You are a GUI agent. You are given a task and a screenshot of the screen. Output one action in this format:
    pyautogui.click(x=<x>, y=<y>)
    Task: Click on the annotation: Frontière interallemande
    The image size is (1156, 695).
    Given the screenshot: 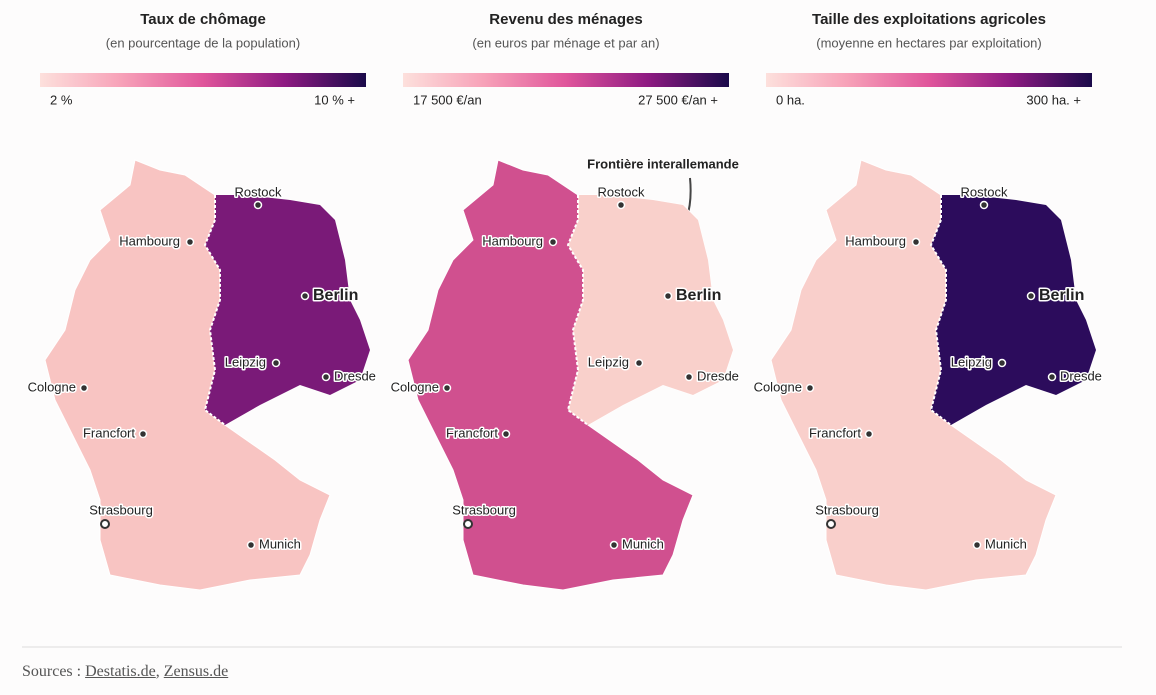 What is the action you would take?
    pyautogui.click(x=663, y=163)
    